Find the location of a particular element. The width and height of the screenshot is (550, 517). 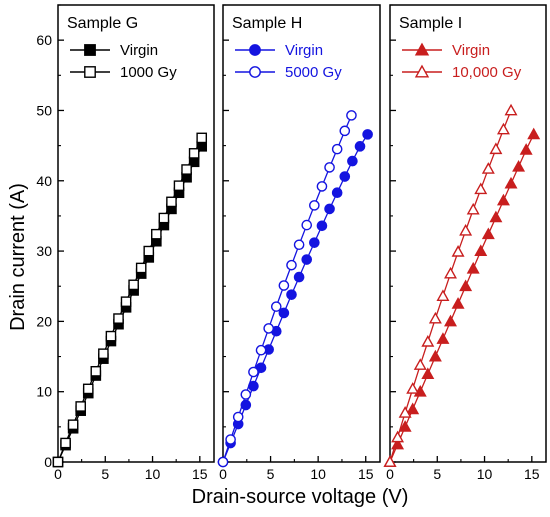

y-axis-label: Drain current (A) is located at coordinates (18, 257).